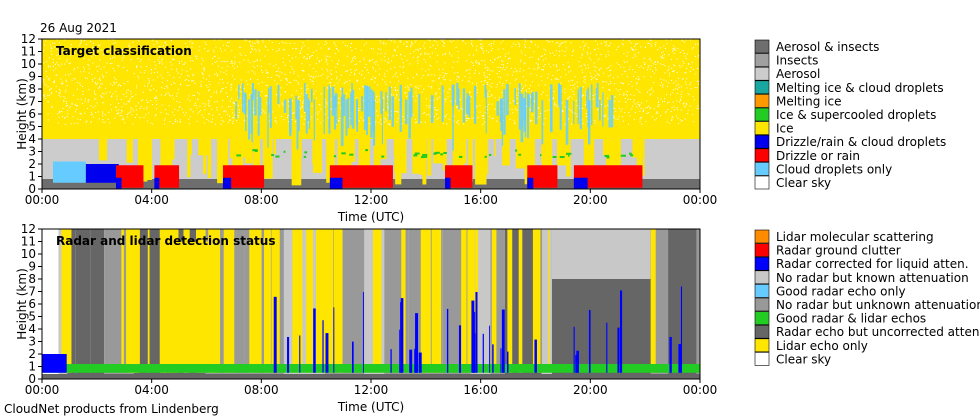  I want to click on legend-label: Good radar echo only, so click(841, 291).